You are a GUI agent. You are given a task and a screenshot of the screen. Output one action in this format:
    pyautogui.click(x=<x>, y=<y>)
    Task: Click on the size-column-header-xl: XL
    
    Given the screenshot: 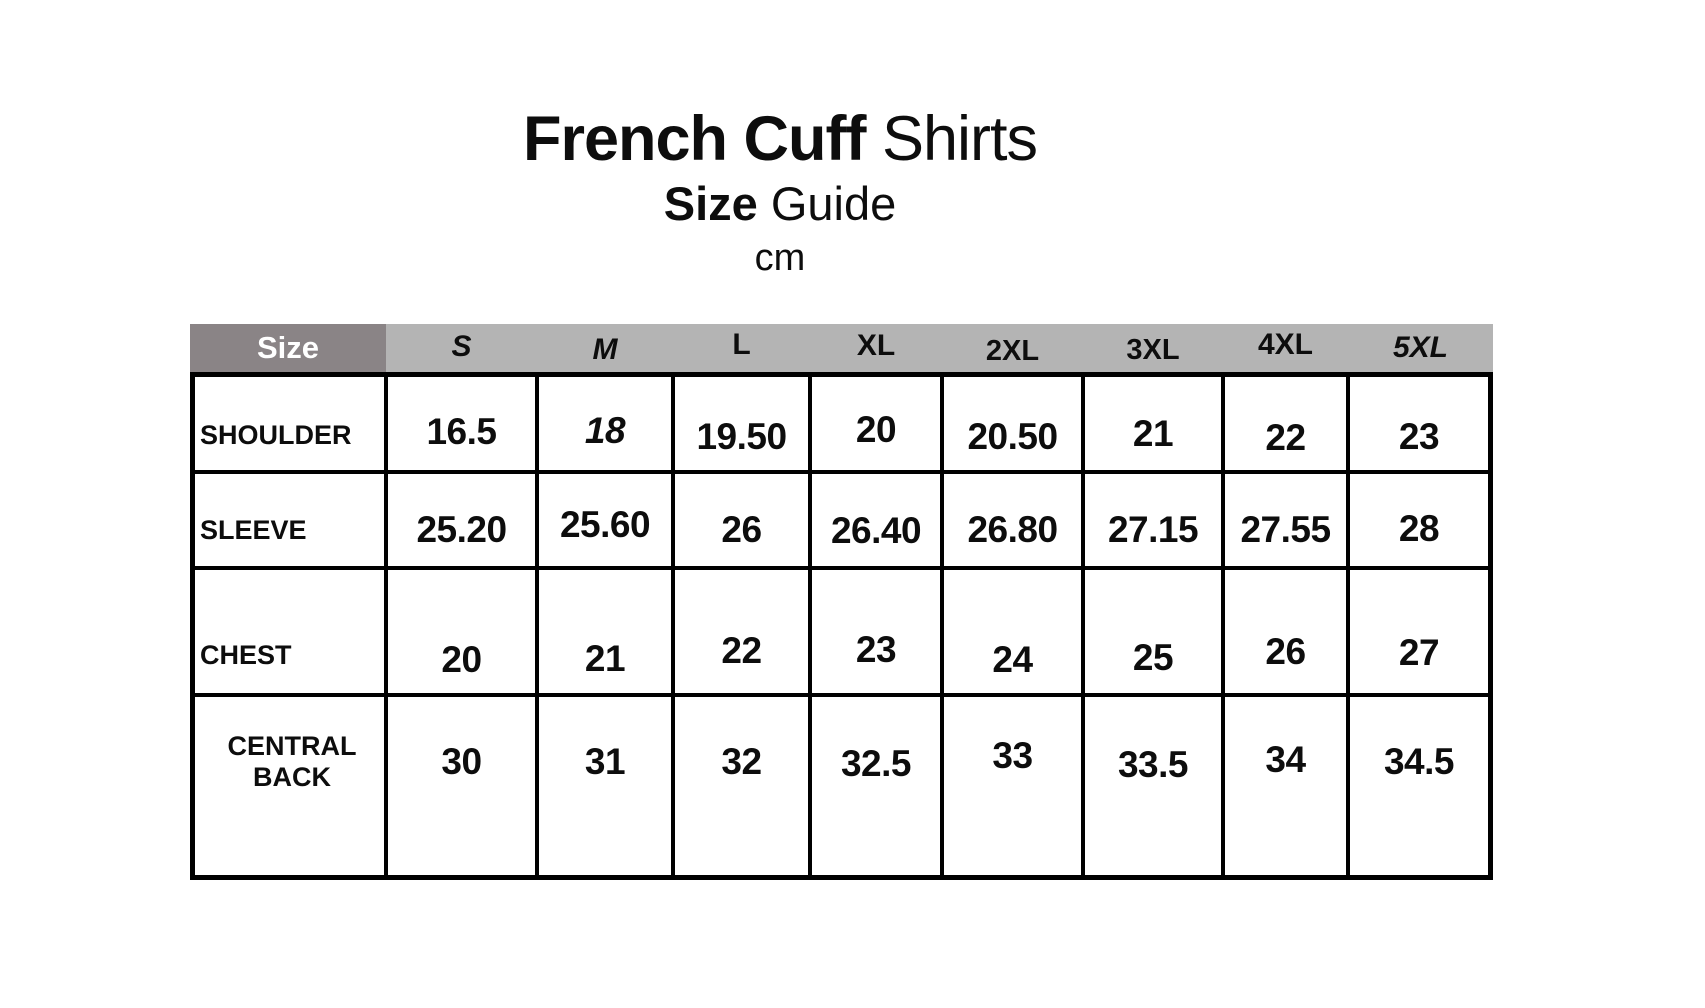 What is the action you would take?
    pyautogui.click(x=876, y=348)
    